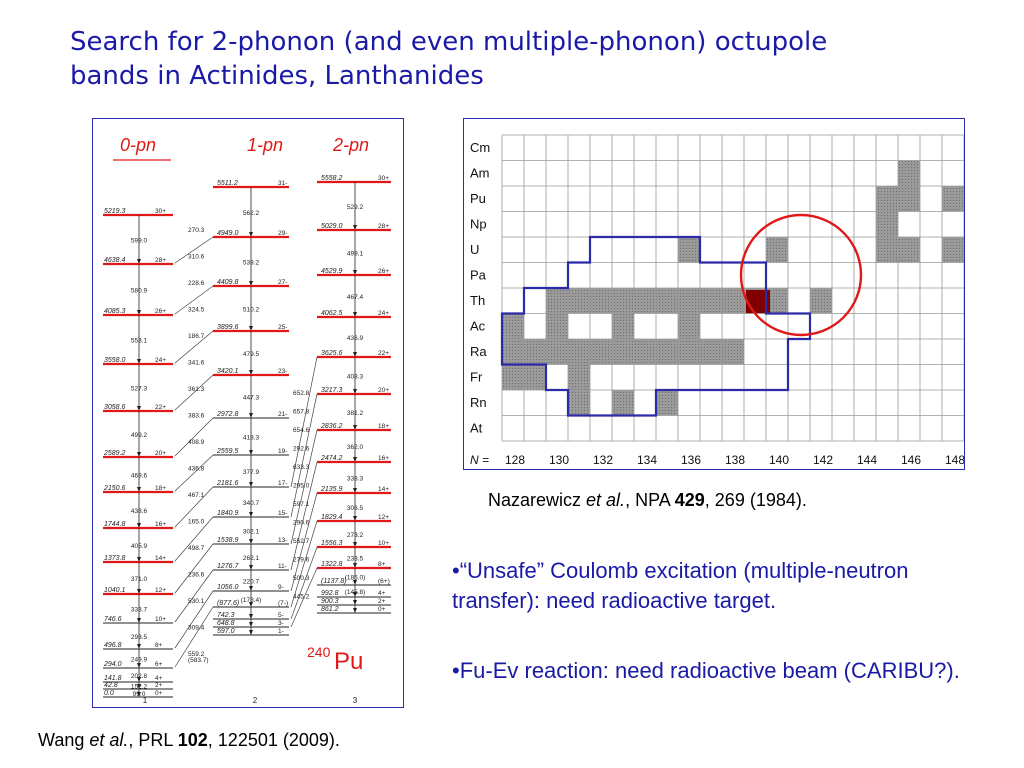 The height and width of the screenshot is (768, 1024). Describe the element at coordinates (139, 546) in the screenshot. I see `band0-gamma-energy: 405.9` at that location.